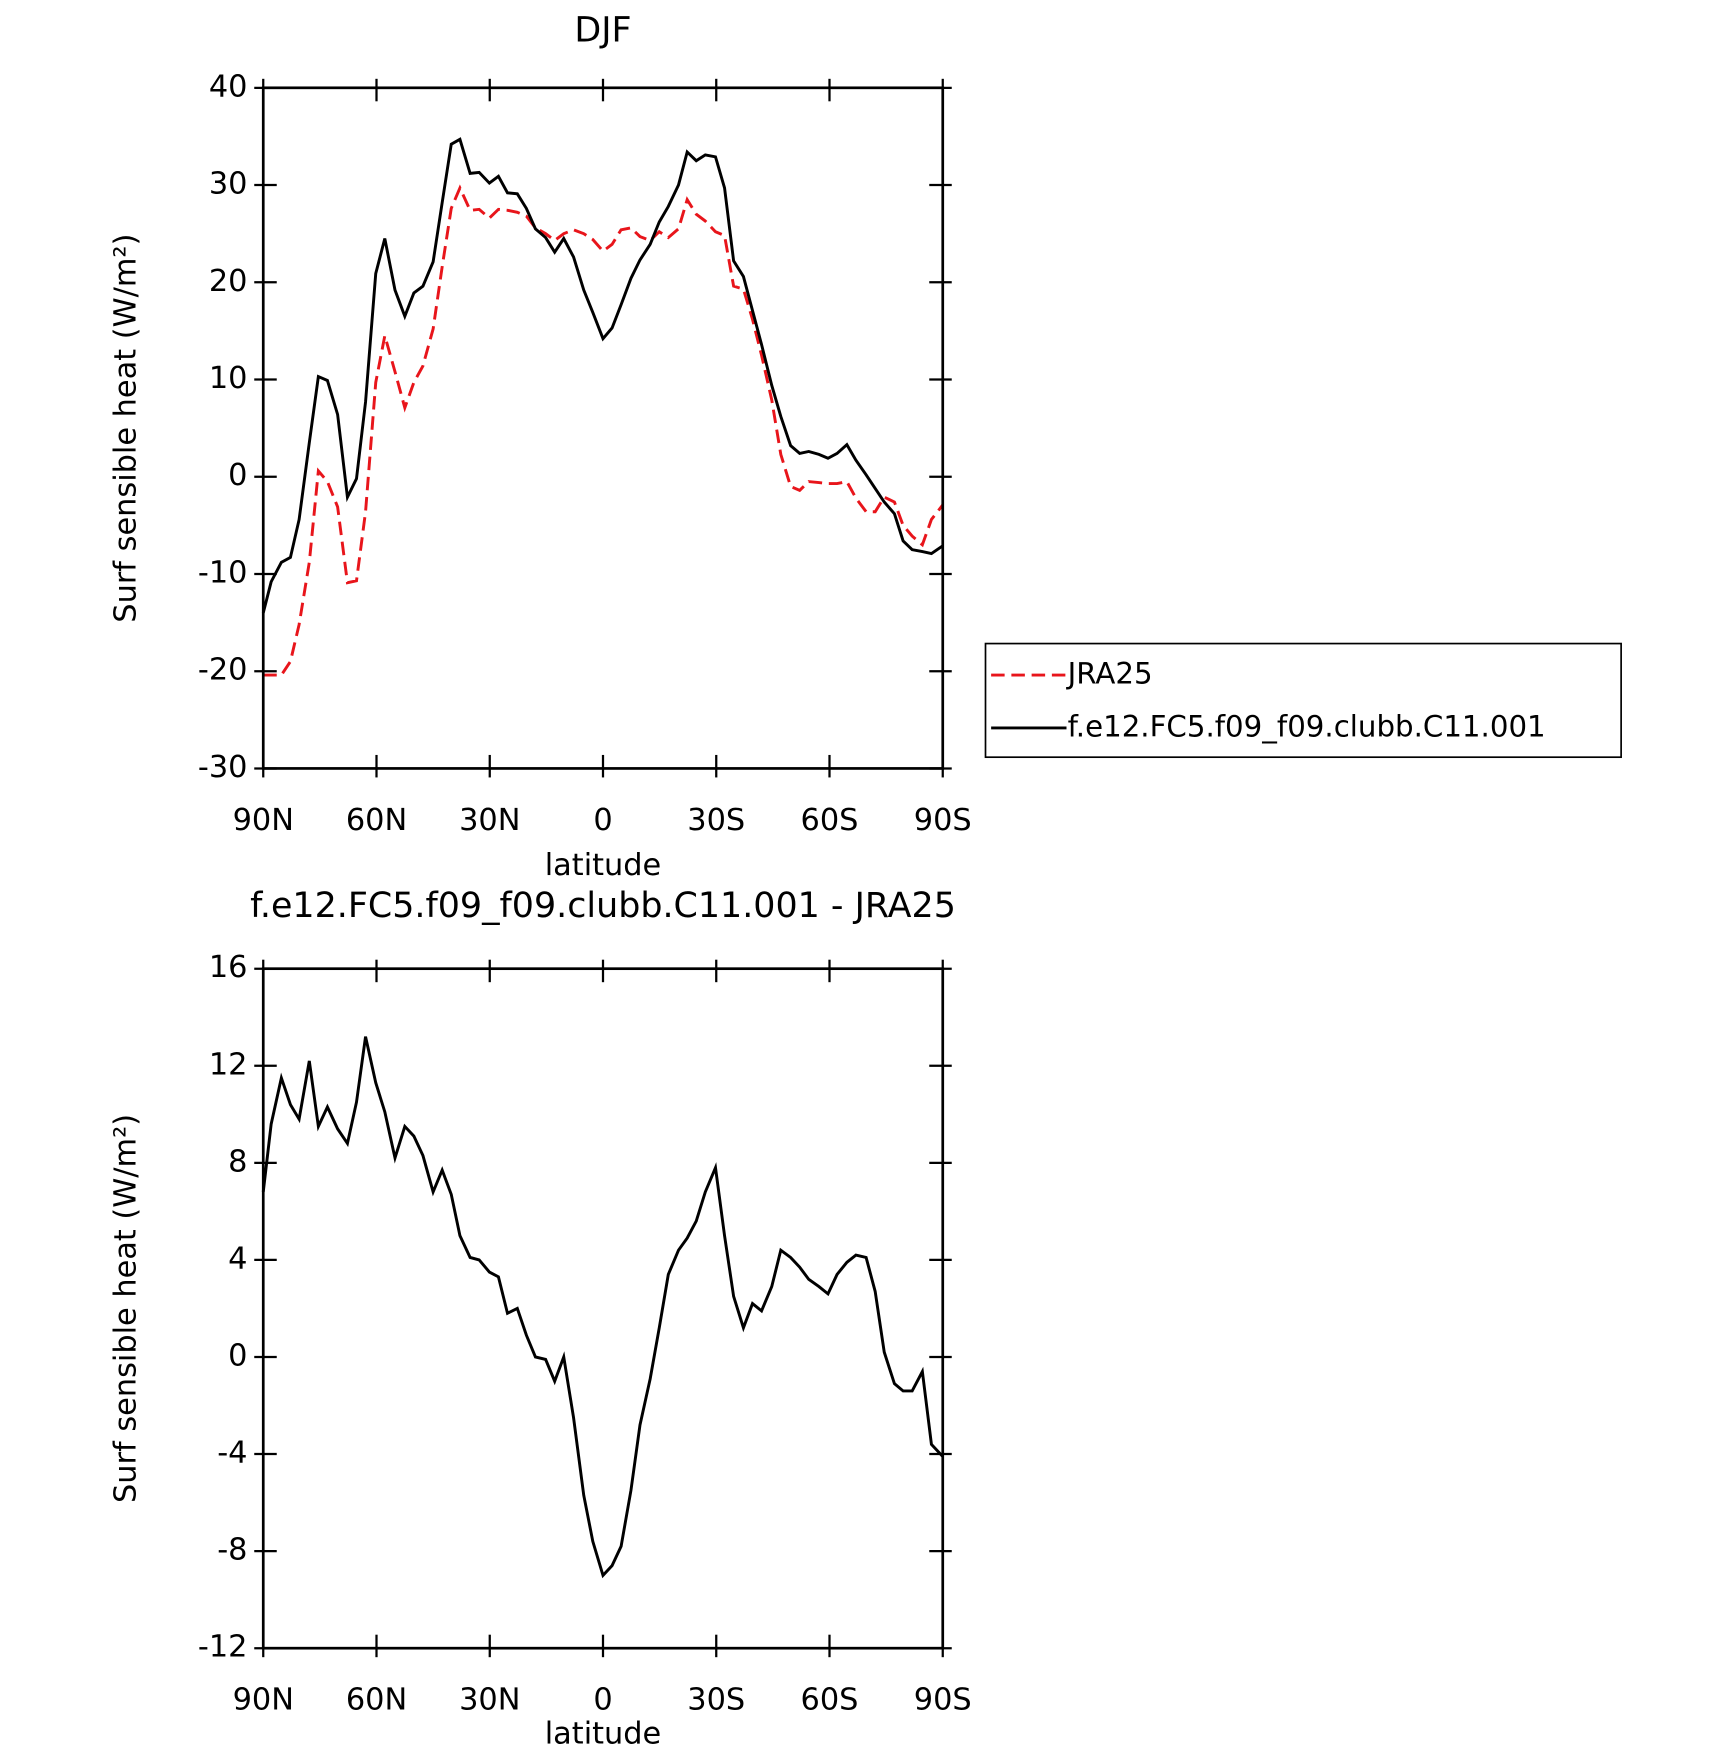  Describe the element at coordinates (237, 1258) in the screenshot. I see `y-tick-label: 4` at that location.